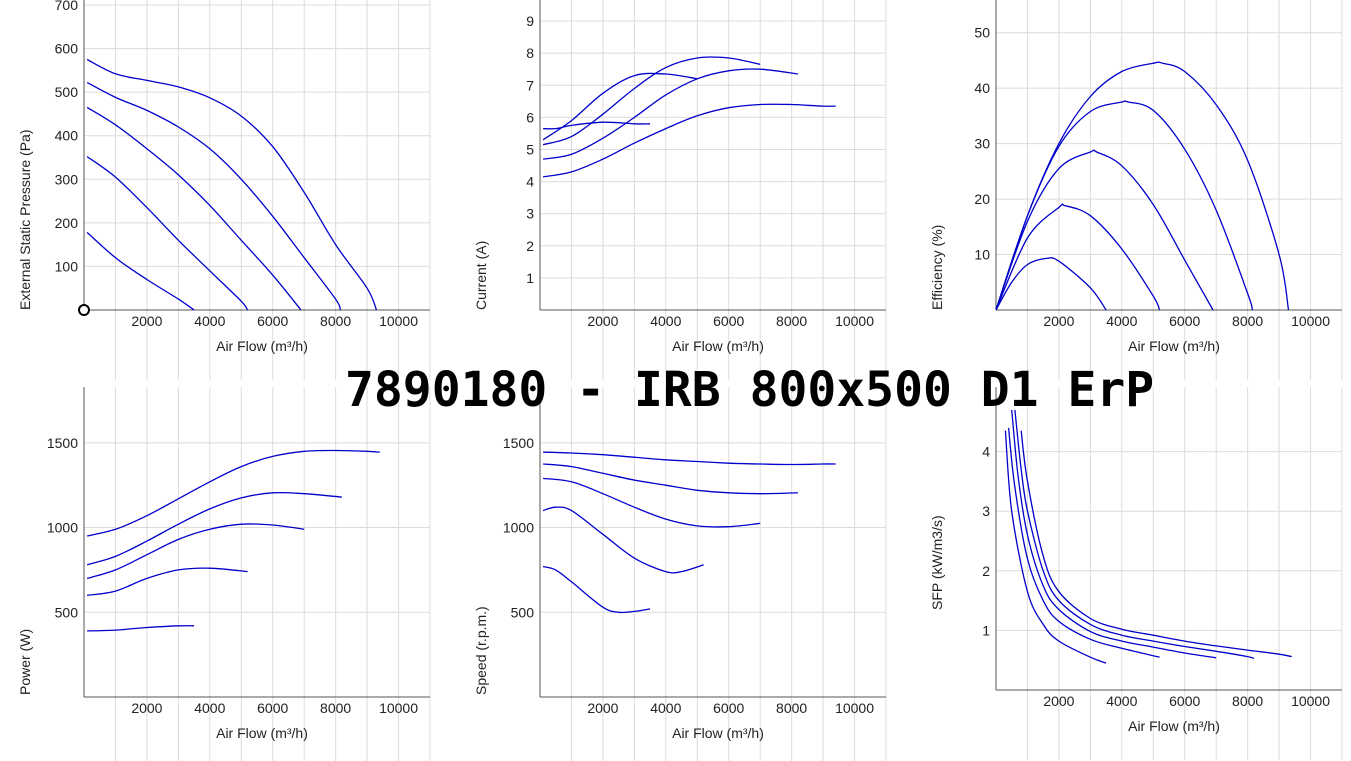 This screenshot has height=761, width=1351. Describe the element at coordinates (530, 53) in the screenshot. I see `y-tick-label: 8` at that location.